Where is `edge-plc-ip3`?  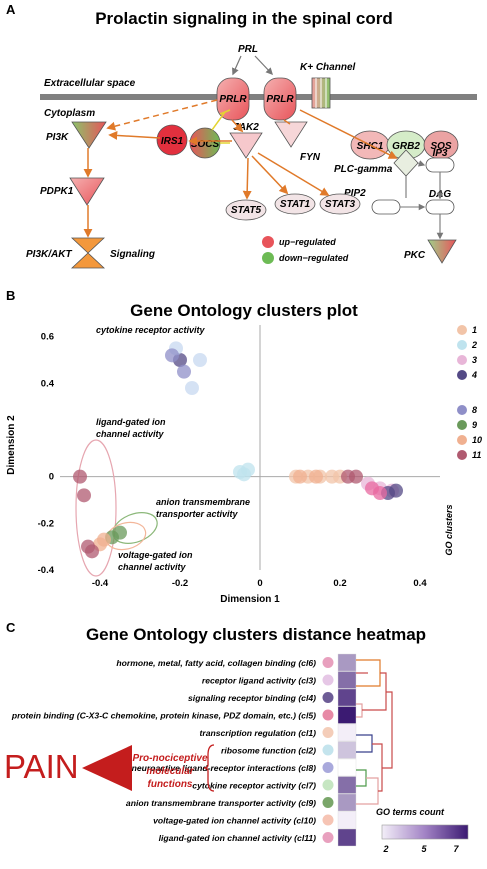
edge-plc-ip3 is located at coordinates (421, 163).